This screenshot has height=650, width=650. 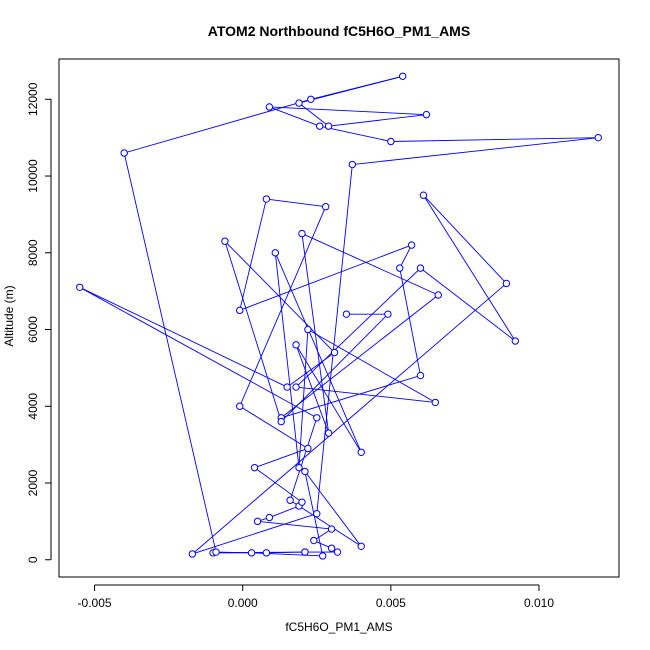 What do you see at coordinates (33, 252) in the screenshot?
I see `y-tick-label: 8000` at bounding box center [33, 252].